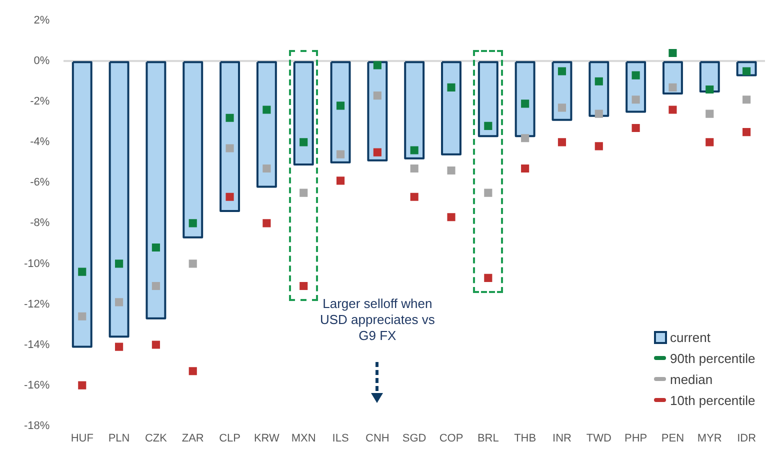 Image resolution: width=771 pixels, height=453 pixels. I want to click on x-tick-label: CLP, so click(229, 438).